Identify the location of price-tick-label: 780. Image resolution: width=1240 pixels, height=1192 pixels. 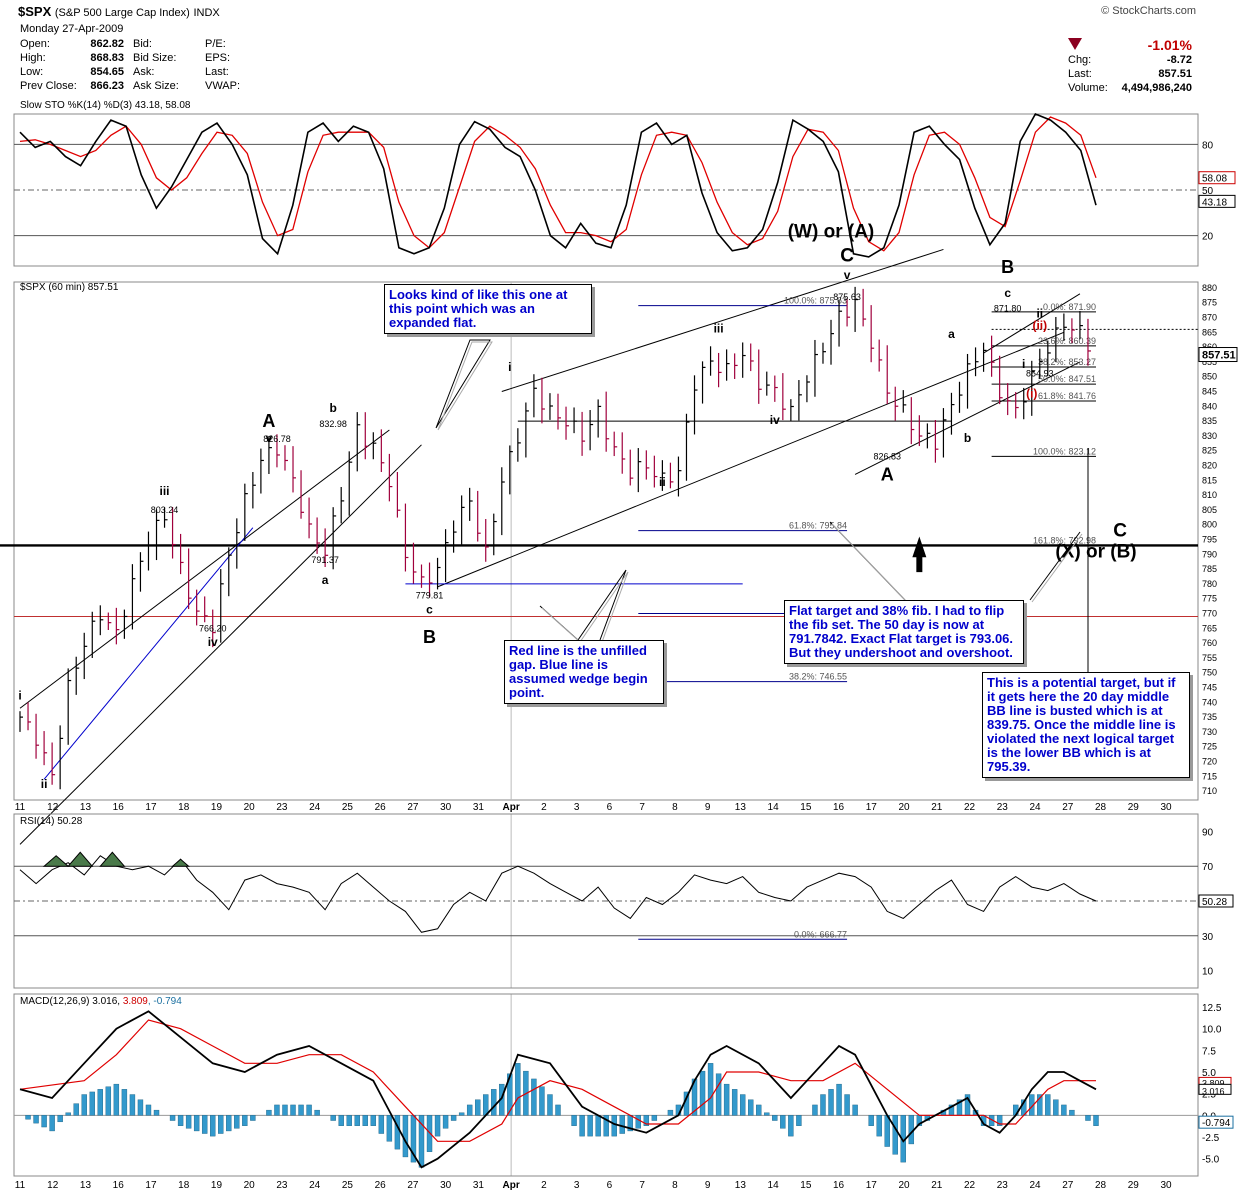
(1209, 584).